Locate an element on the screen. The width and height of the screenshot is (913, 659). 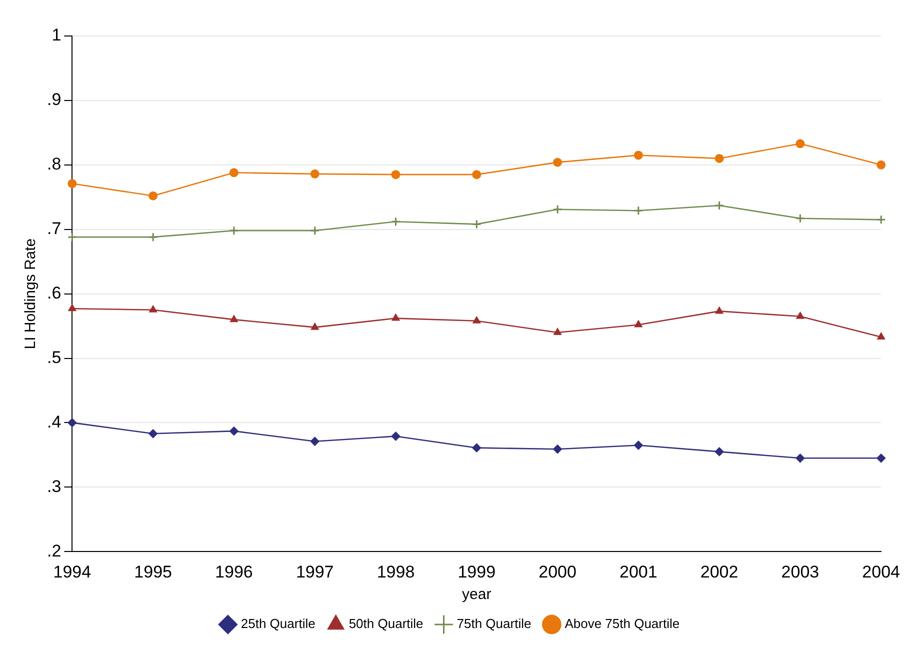
x-axis-title: year is located at coordinates (477, 595).